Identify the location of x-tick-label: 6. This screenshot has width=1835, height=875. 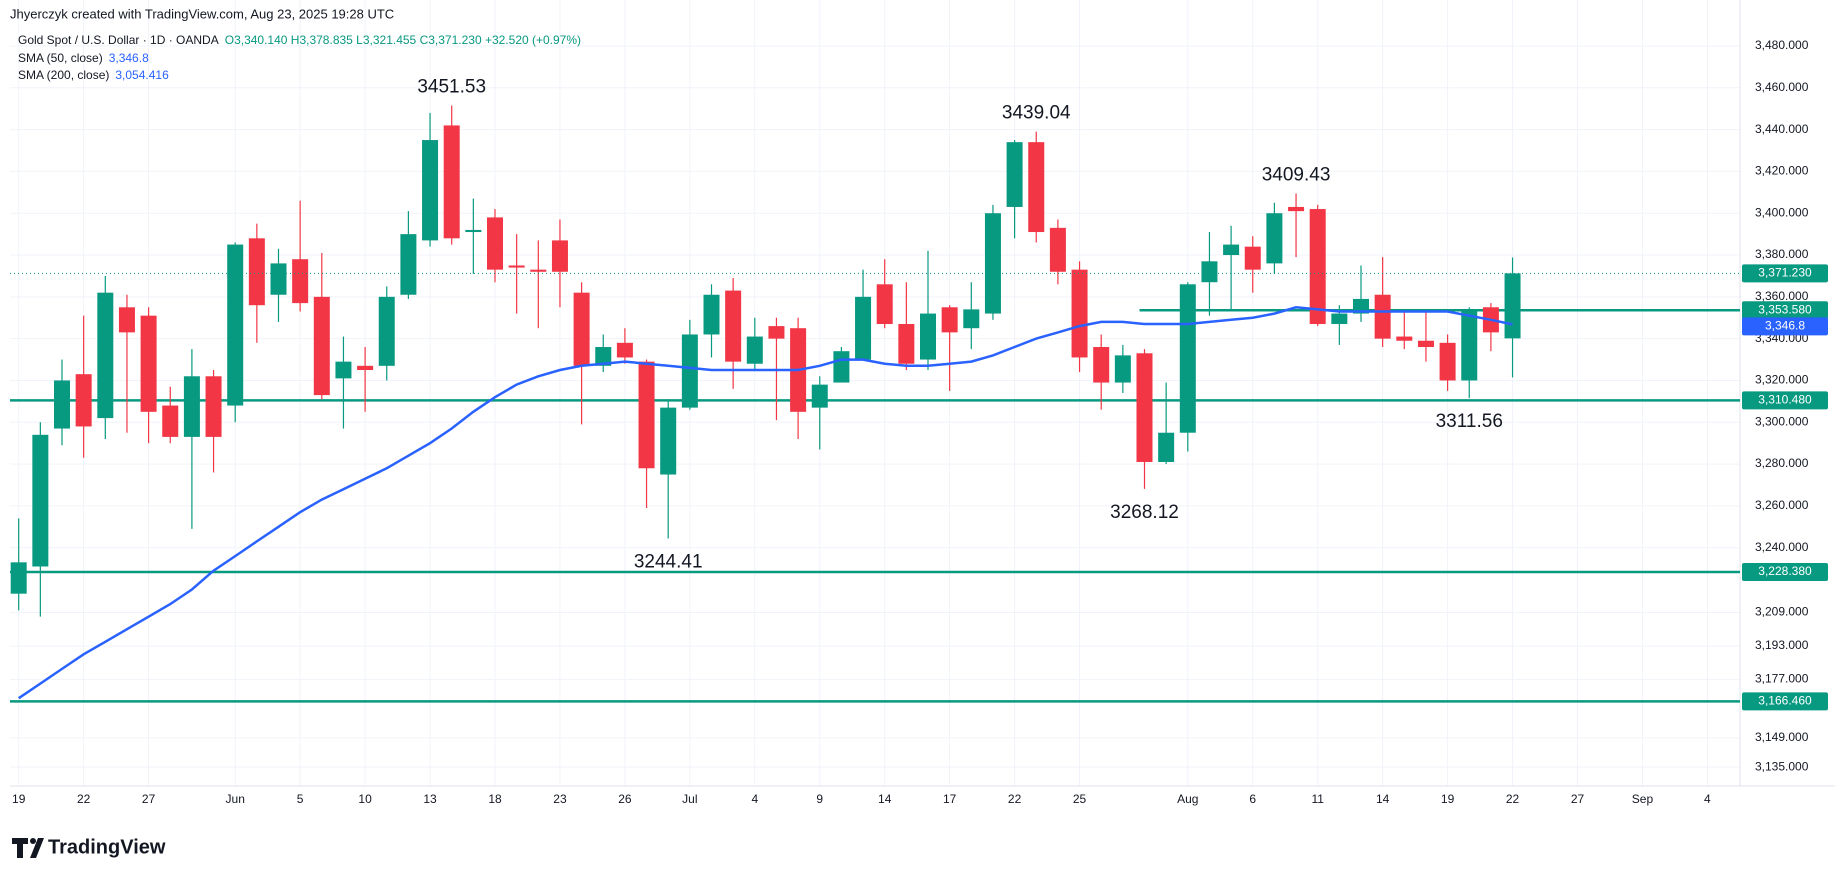
(1252, 799).